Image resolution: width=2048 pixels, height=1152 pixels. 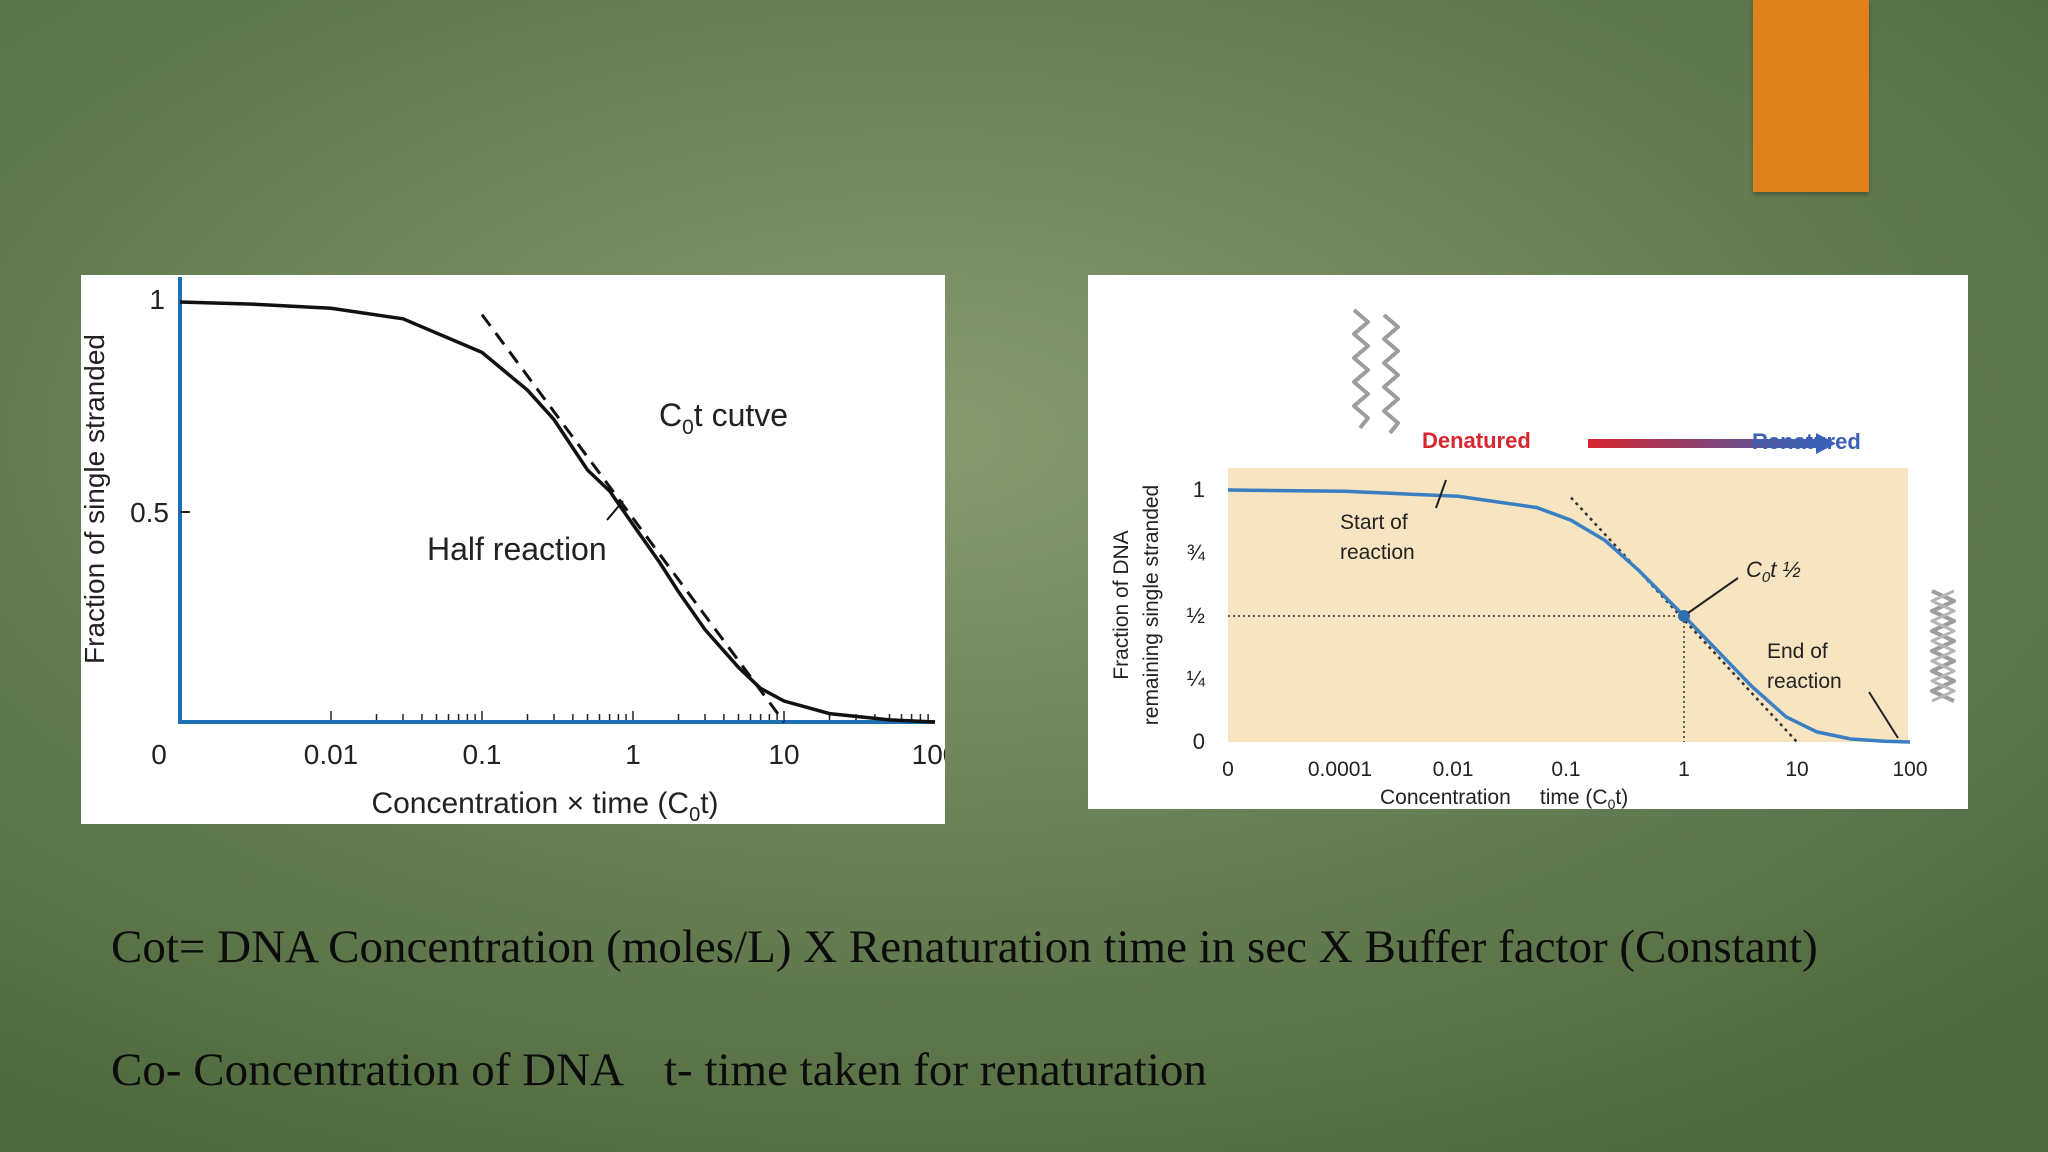 What do you see at coordinates (367, 1070) in the screenshot?
I see `concentration-definition: Co- Concentration of DNA` at bounding box center [367, 1070].